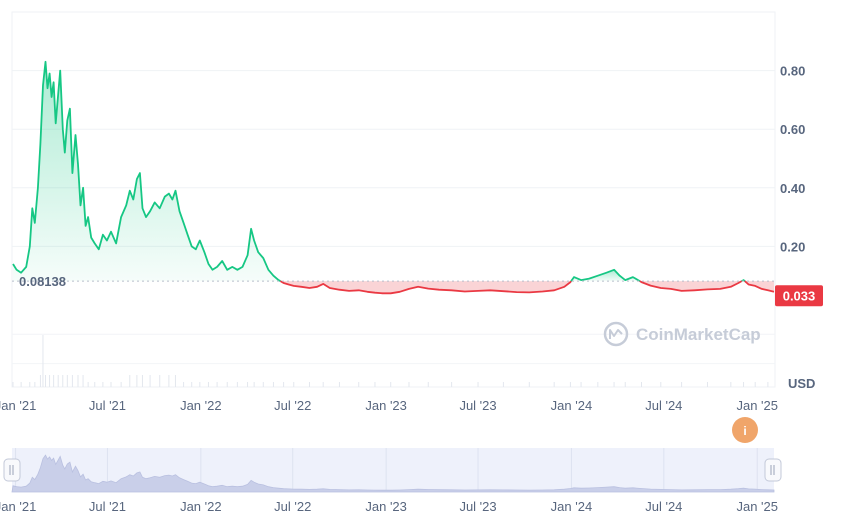 Image resolution: width=841 pixels, height=531 pixels. Describe the element at coordinates (18, 506) in the screenshot. I see `navigator-tick-label: Jan '21` at that location.